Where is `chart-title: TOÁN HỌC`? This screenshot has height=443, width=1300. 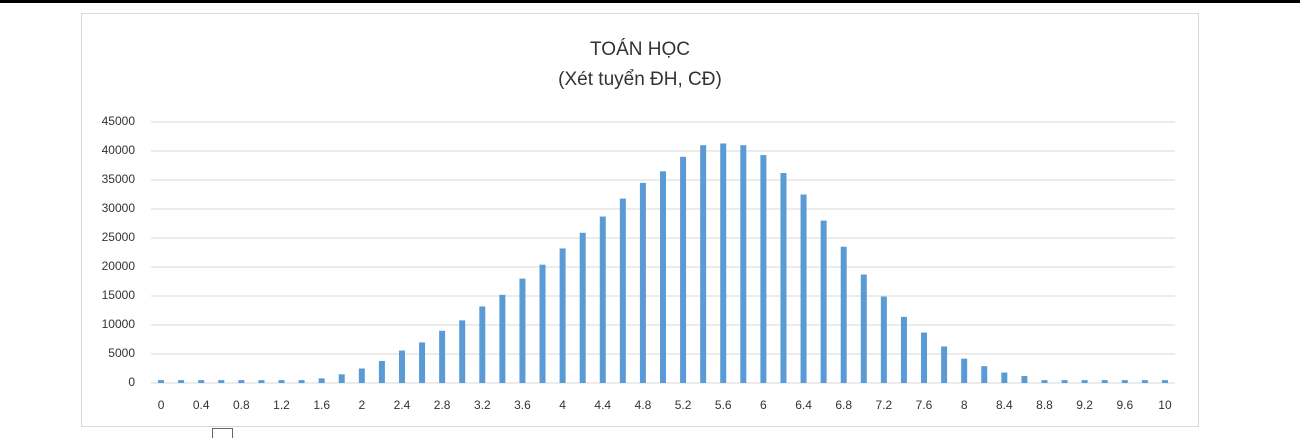 chart-title: TOÁN HỌC is located at coordinates (640, 49).